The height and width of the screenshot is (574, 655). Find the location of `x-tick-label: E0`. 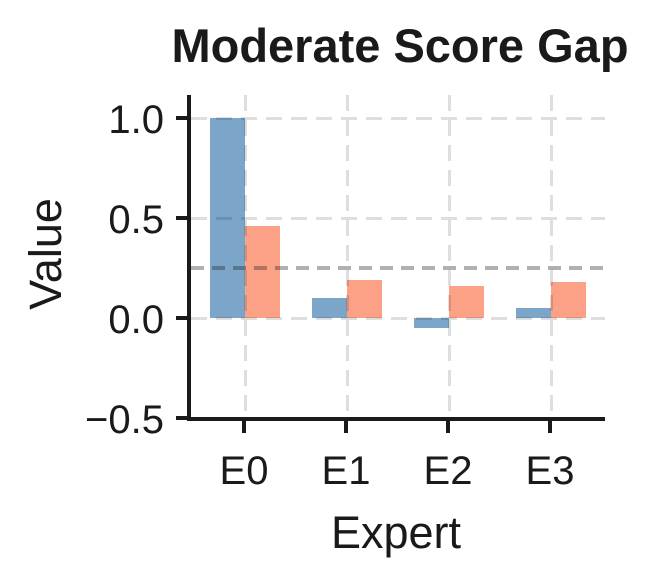

x-tick-label: E0 is located at coordinates (244, 471).